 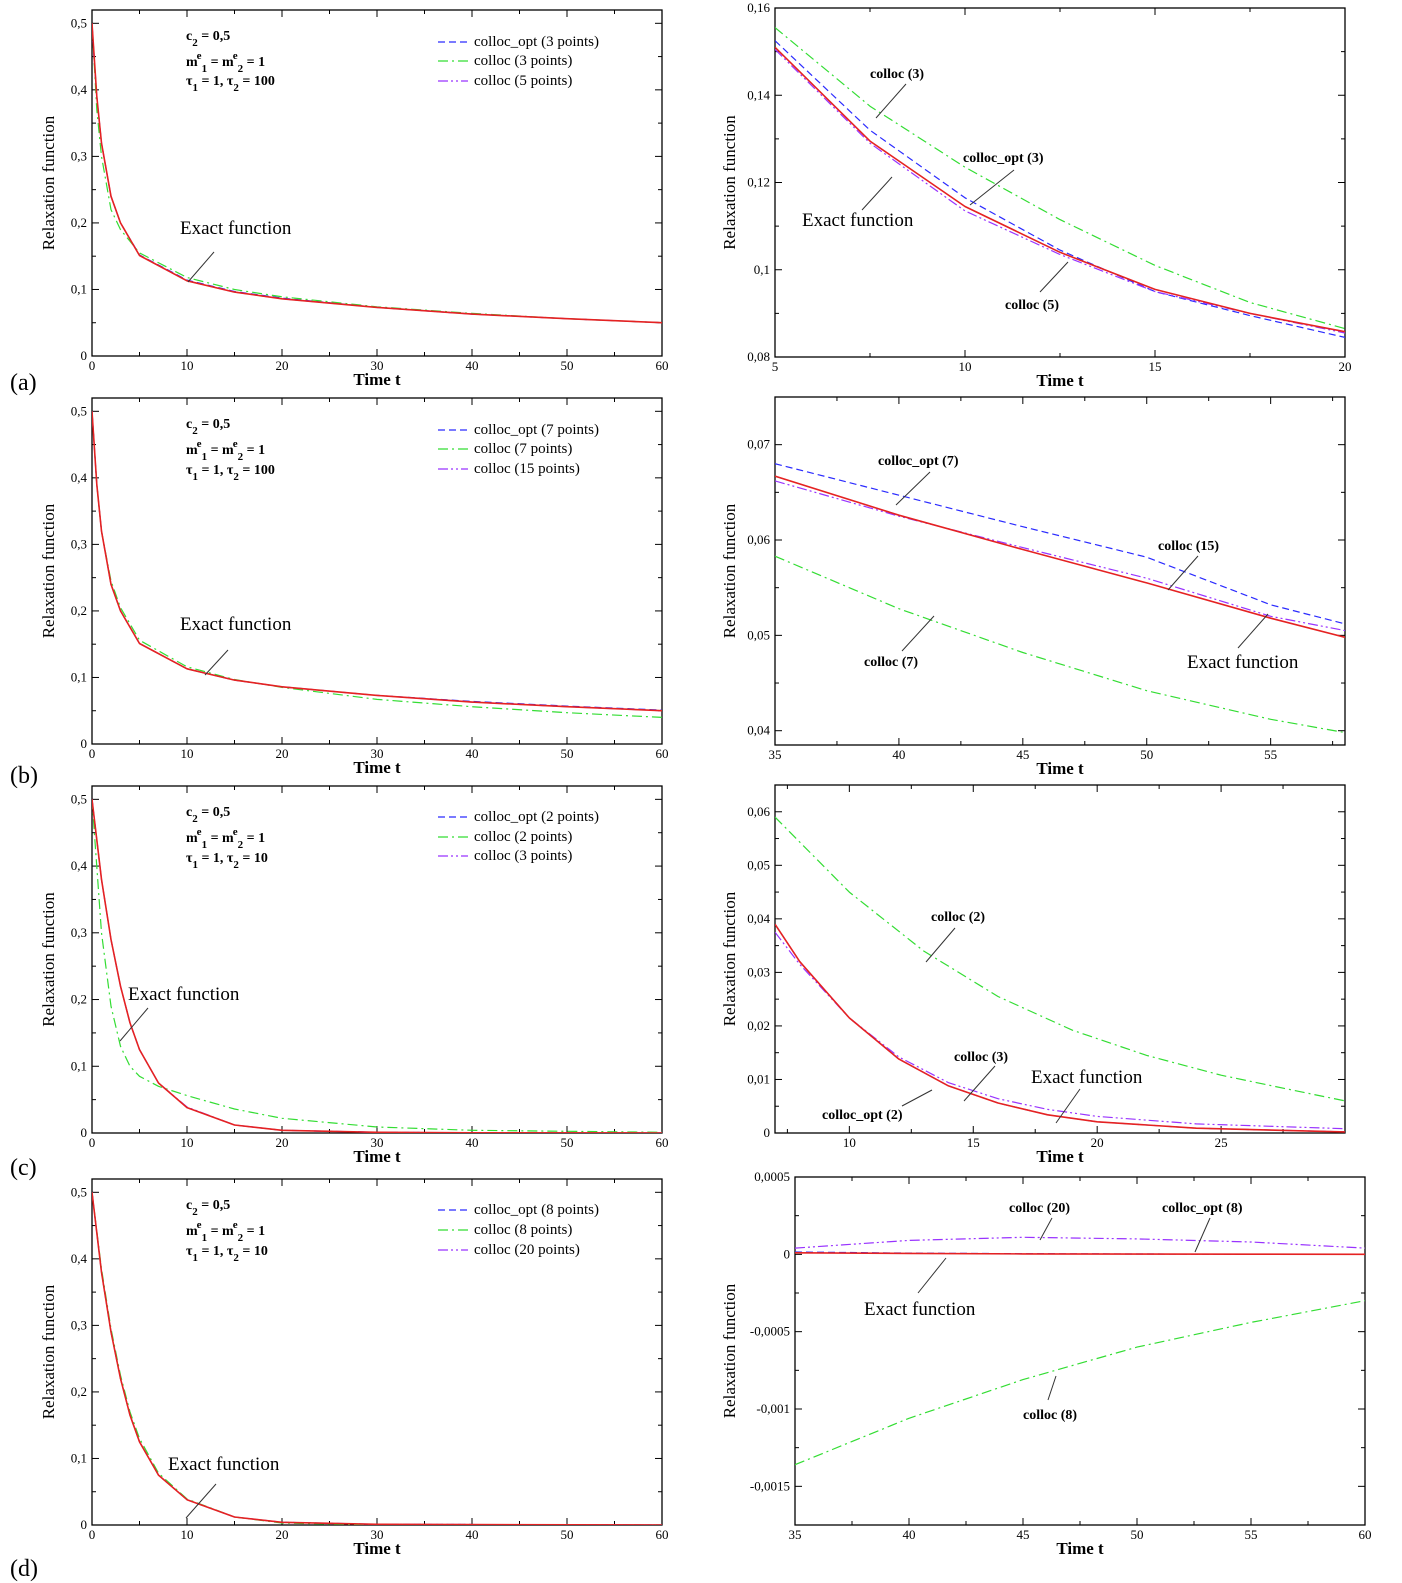 What do you see at coordinates (23, 383) in the screenshot?
I see `row-label-a: (a)` at bounding box center [23, 383].